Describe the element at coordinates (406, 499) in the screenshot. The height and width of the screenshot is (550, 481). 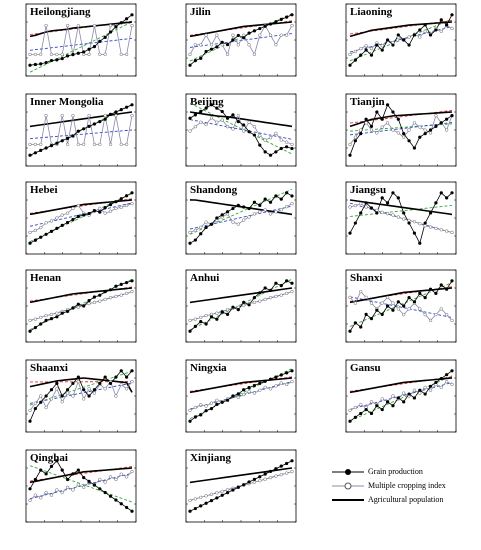
I see `legend-pop-label: Agricultural population` at that location.